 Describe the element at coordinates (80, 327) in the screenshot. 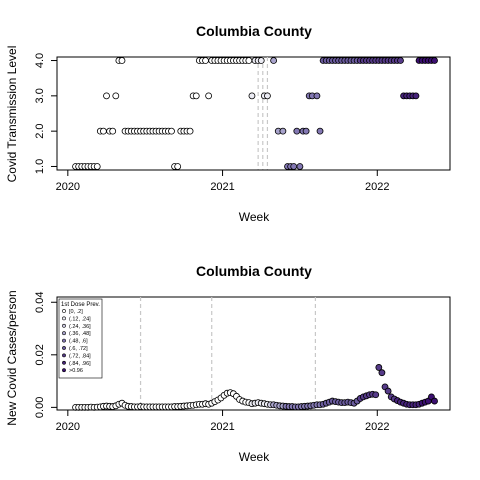

I see `legend-entry-label: (.24, .36]` at that location.